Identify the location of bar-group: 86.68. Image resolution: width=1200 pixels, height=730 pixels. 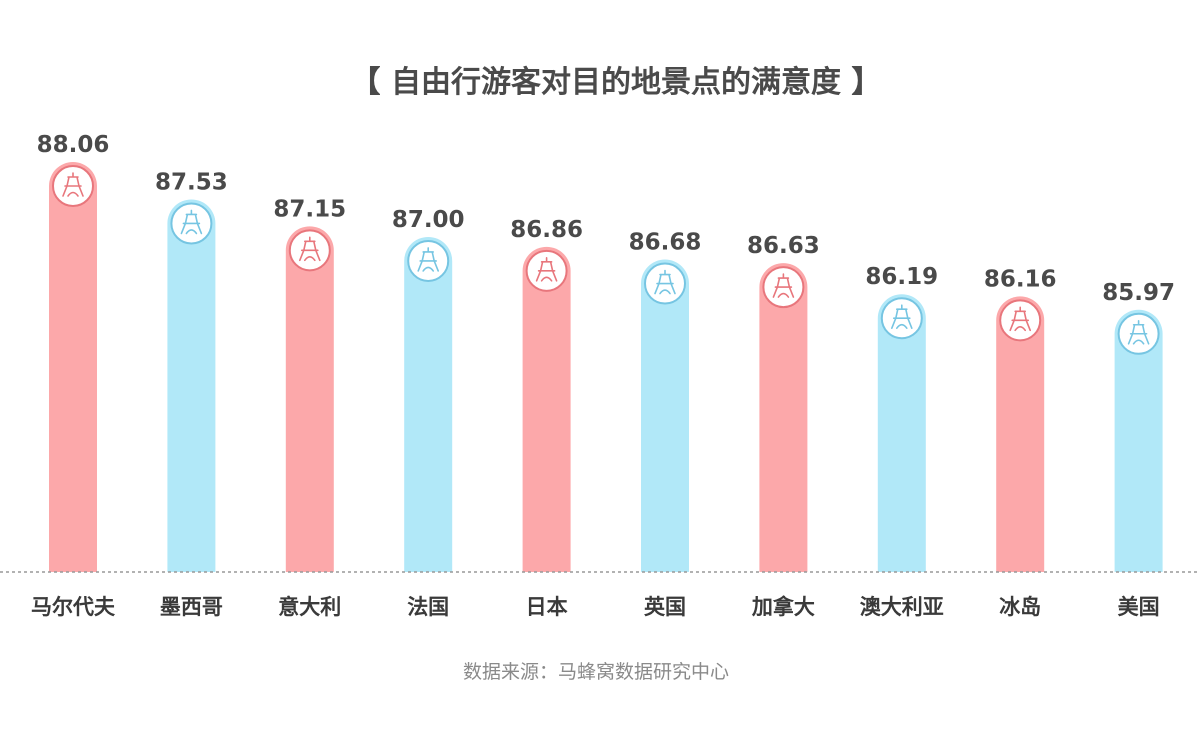
(665, 401).